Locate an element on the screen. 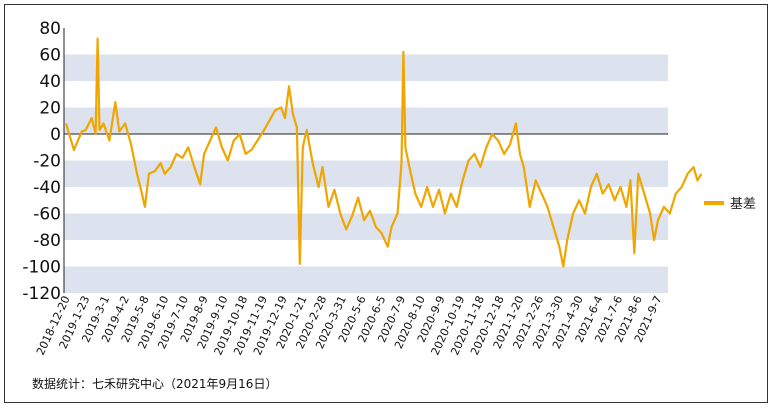 Image resolution: width=772 pixels, height=409 pixels. y-tick-label: -80 is located at coordinates (47, 241).